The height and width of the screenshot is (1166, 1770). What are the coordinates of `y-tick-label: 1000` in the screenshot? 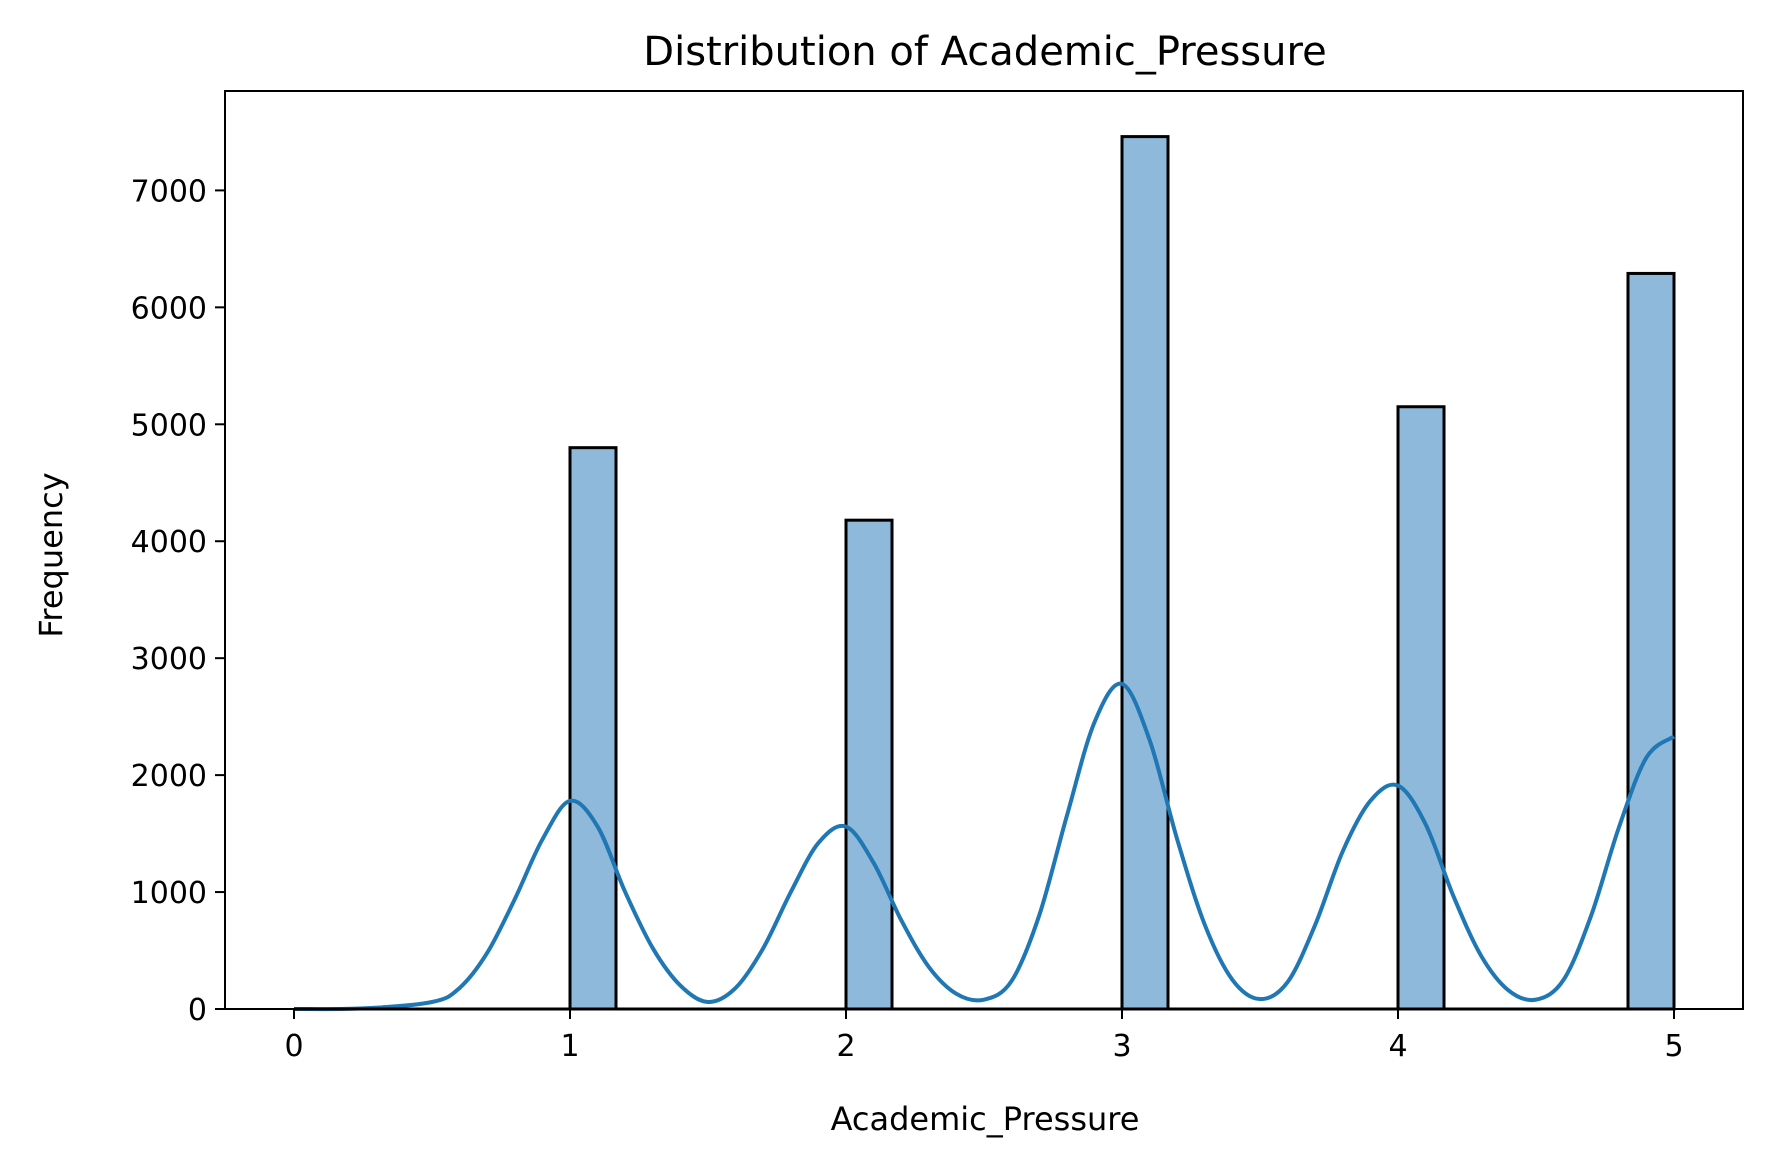 It's located at (169, 893).